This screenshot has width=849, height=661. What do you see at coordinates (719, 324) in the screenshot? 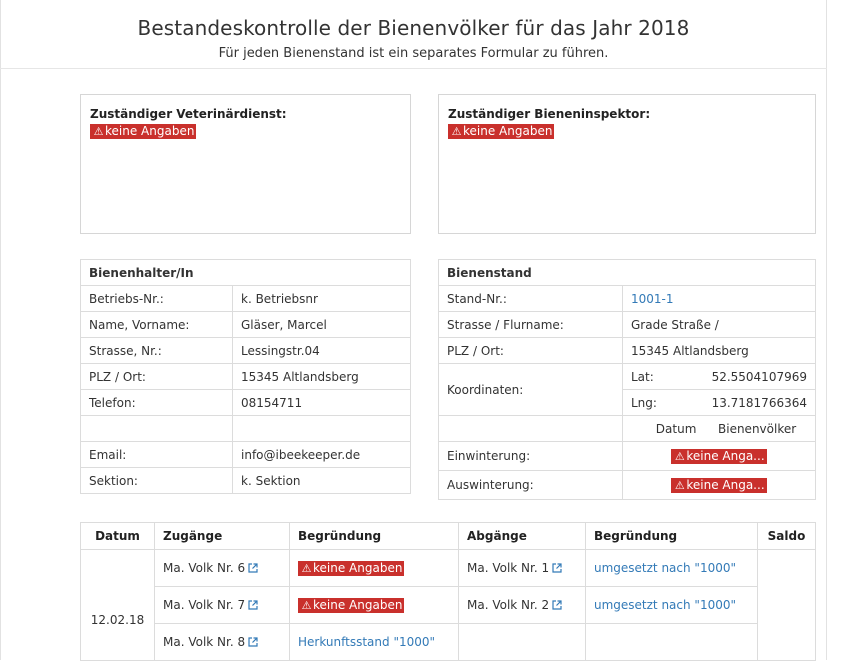
I see `field-value: Grade Straße /` at bounding box center [719, 324].